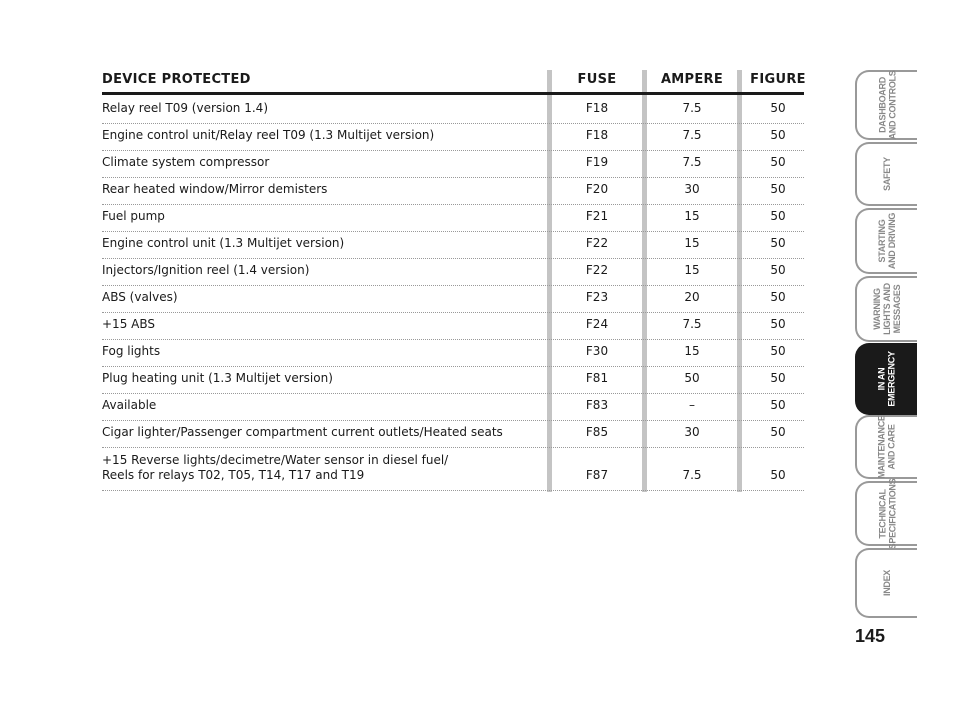 Image resolution: width=960 pixels, height=709 pixels. Describe the element at coordinates (870, 636) in the screenshot. I see `page-number: 145` at that location.